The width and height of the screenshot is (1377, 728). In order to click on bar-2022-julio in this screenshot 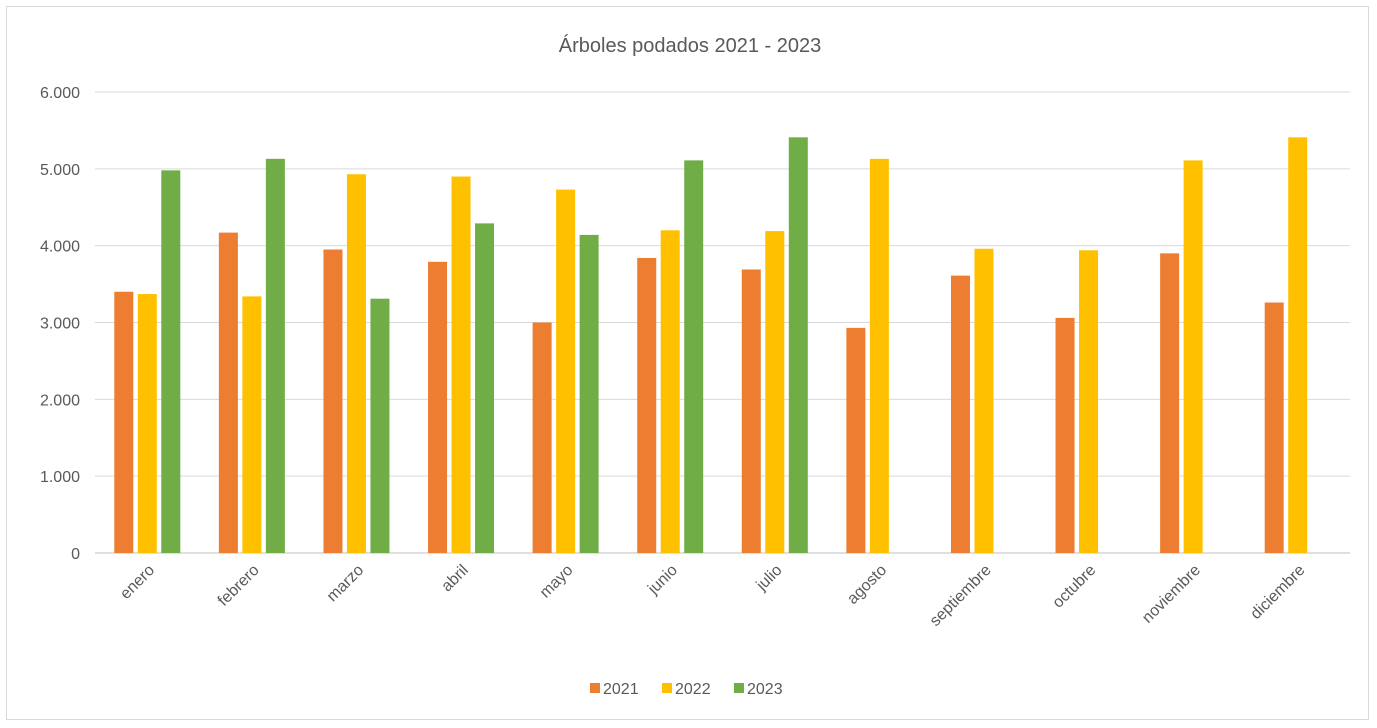, I will do `click(775, 392)`.